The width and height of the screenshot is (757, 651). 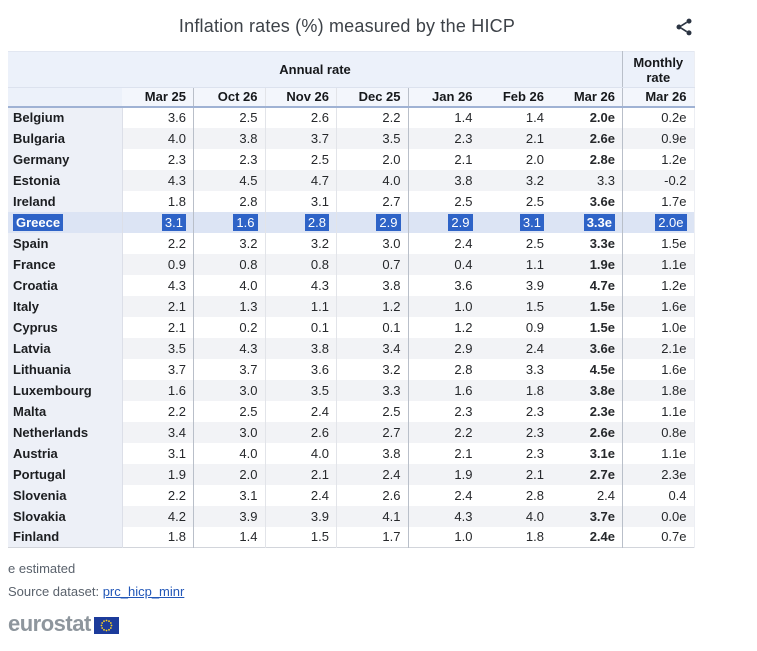 What do you see at coordinates (351, 285) in the screenshot?
I see `table-row: Croatia 4.3 4.0 4.3 3.8 3.6 3.9 4.7e 1.2e` at bounding box center [351, 285].